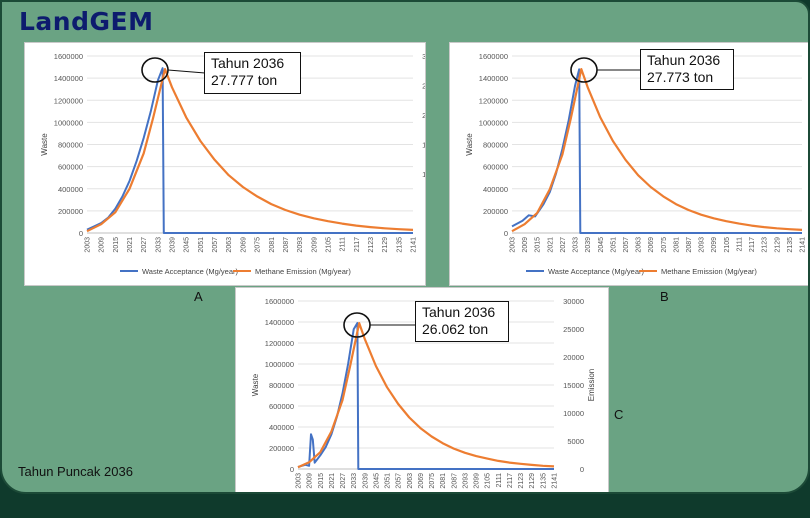  Describe the element at coordinates (423, 174) in the screenshot. I see `y2-tick-label: 10000` at that location.